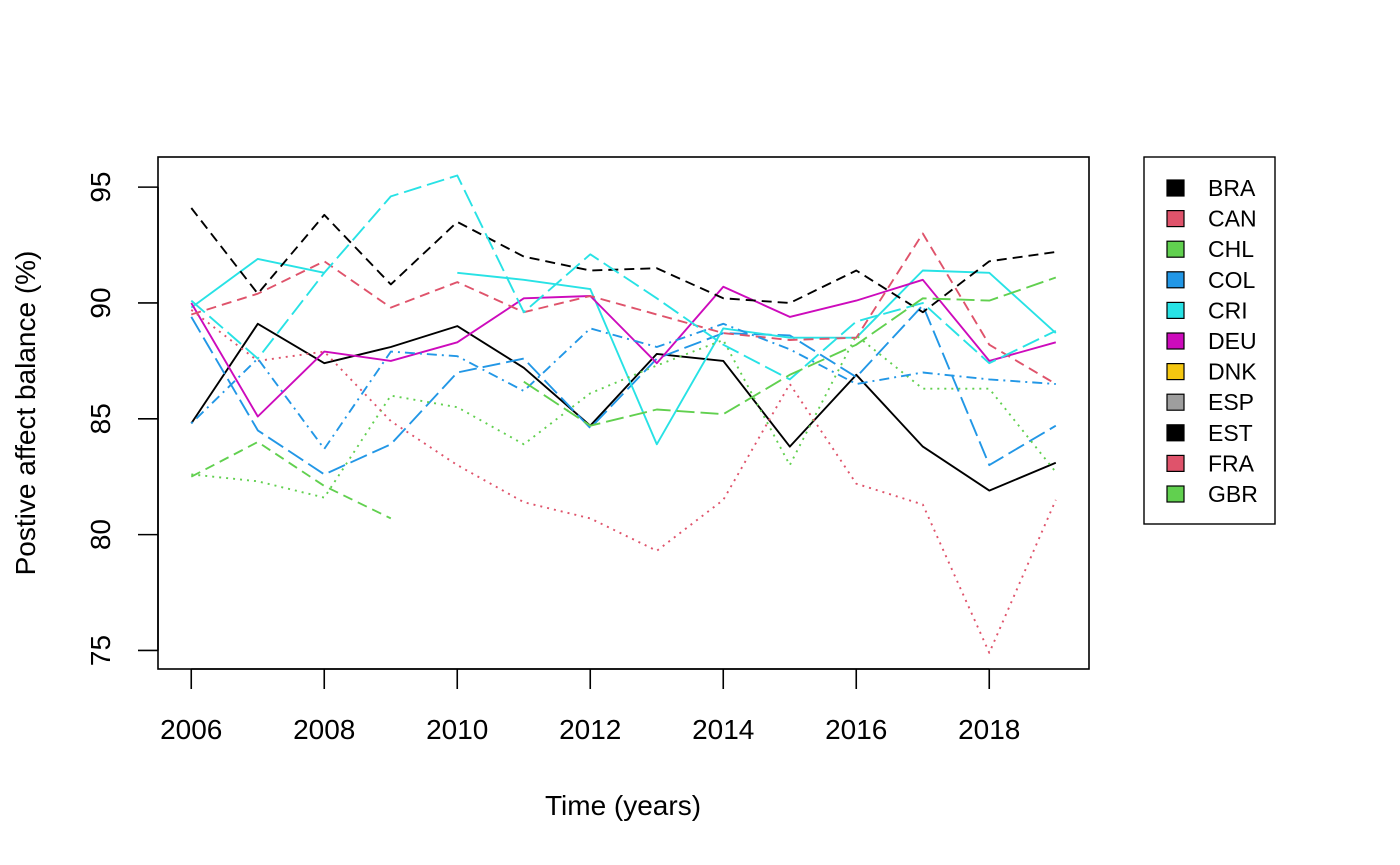 This screenshot has width=1400, height=865. Describe the element at coordinates (856, 729) in the screenshot. I see `x-tick-label: 2016` at that location.